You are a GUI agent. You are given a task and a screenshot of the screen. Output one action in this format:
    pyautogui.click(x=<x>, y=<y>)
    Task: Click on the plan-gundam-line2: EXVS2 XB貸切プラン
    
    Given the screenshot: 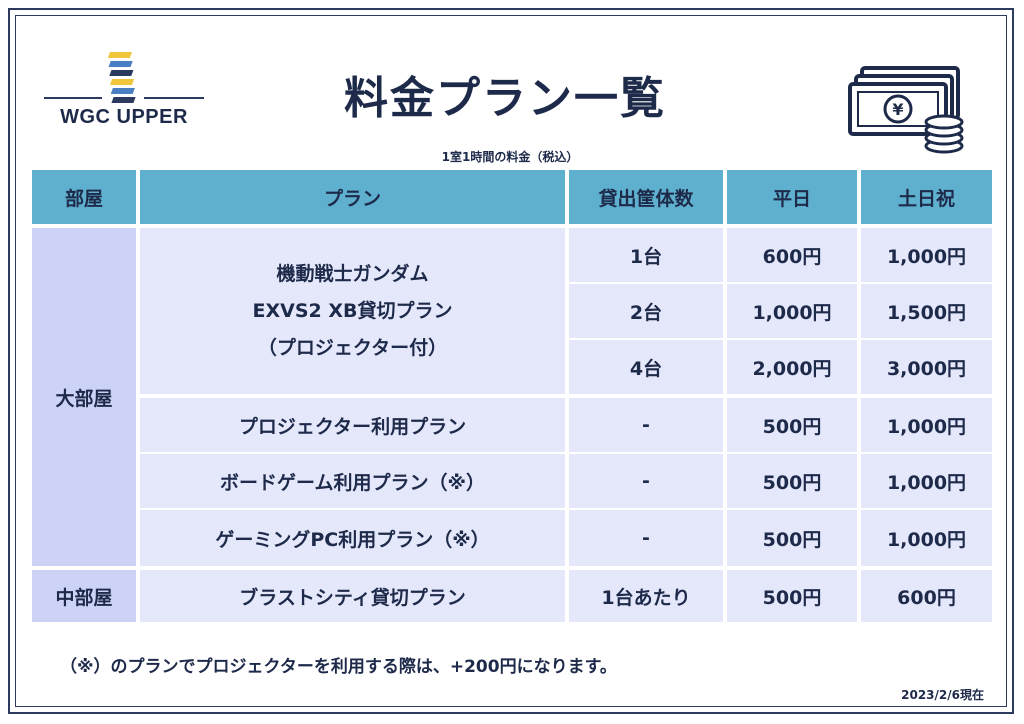 What is the action you would take?
    pyautogui.click(x=352, y=310)
    